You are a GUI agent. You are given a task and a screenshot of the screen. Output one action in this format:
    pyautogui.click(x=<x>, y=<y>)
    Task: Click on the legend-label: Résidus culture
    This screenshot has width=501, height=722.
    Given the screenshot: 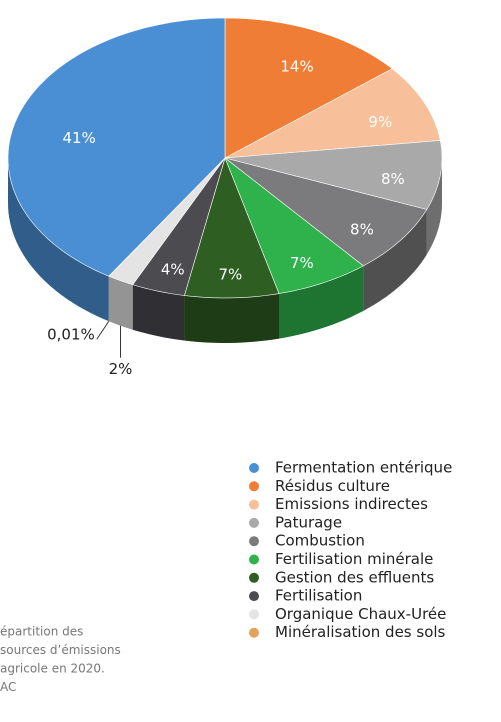 What is the action you would take?
    pyautogui.click(x=332, y=486)
    